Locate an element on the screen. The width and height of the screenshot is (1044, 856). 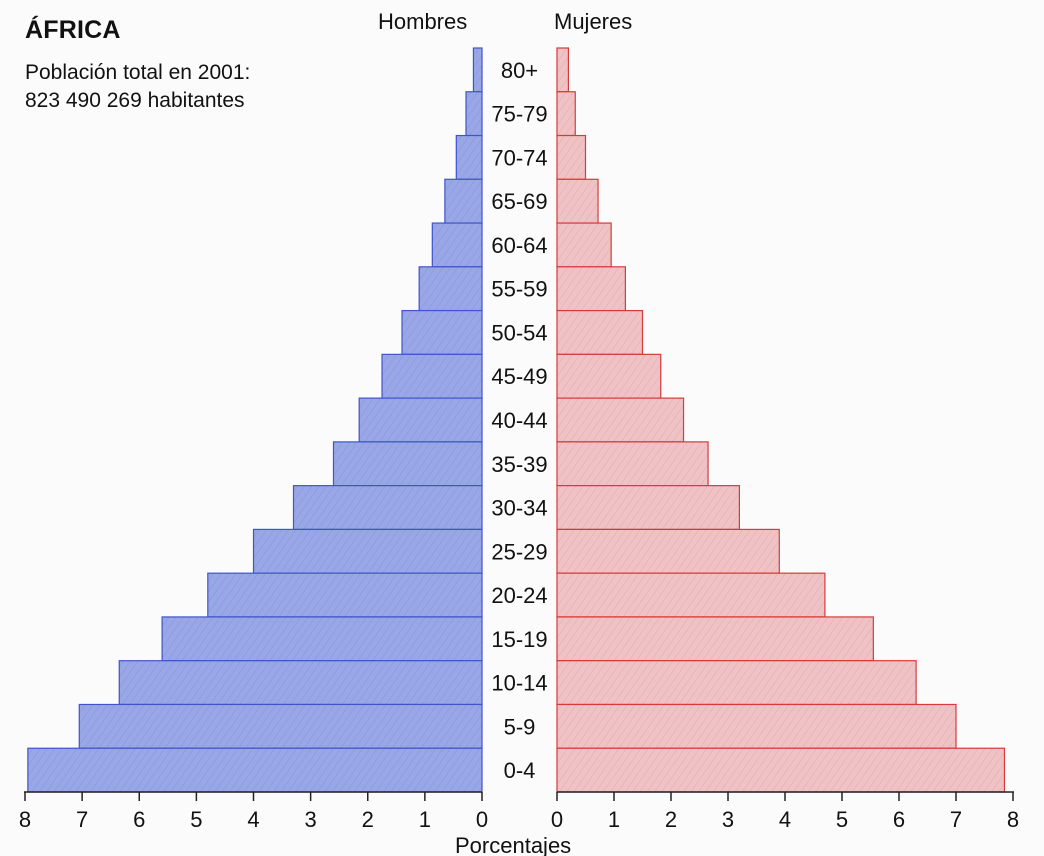
women-tick-label-8: 8 is located at coordinates (1013, 819).